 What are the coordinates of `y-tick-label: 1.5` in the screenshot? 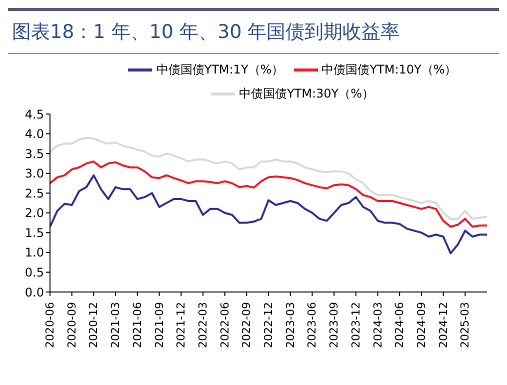 It's located at (34, 233).